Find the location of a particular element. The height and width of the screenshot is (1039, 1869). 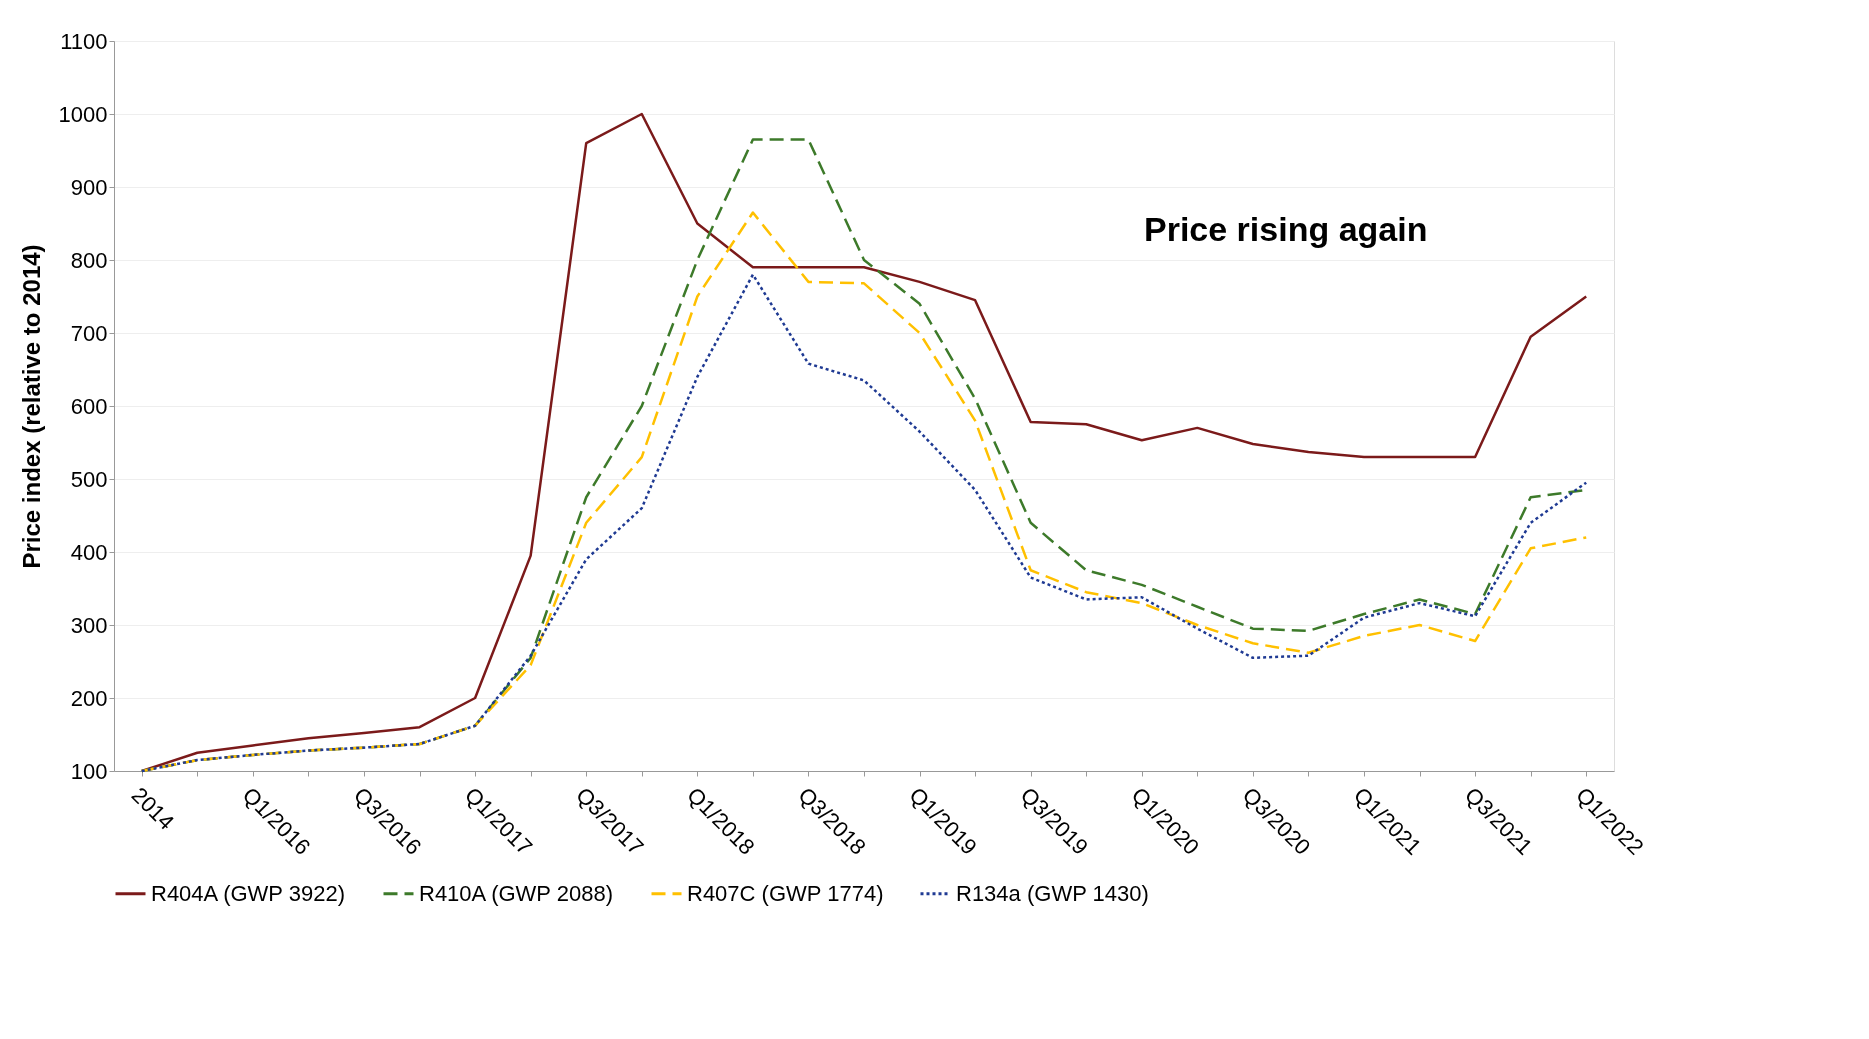

y-tick-label: 900 is located at coordinates (89, 187).